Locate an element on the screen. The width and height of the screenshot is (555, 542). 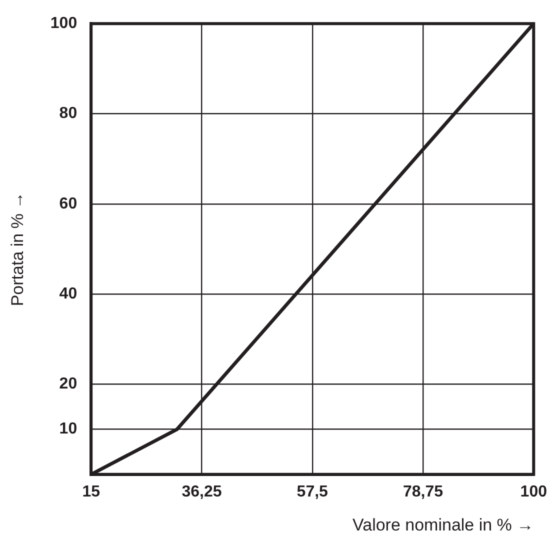
x-tick-label: 36,25 is located at coordinates (202, 491).